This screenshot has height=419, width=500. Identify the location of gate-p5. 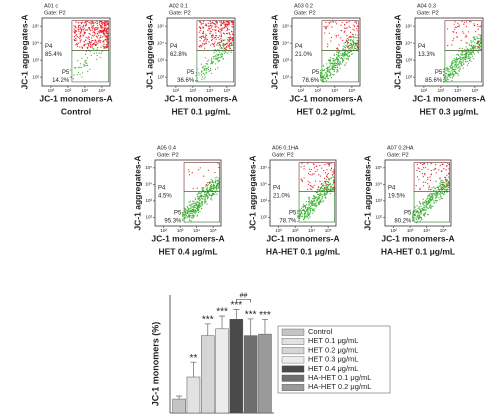
(201, 207).